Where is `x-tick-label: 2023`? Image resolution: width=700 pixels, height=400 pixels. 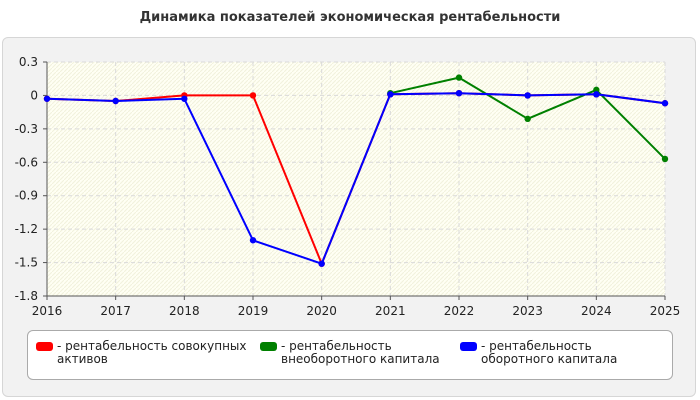
x-tick-label: 2023 is located at coordinates (527, 311).